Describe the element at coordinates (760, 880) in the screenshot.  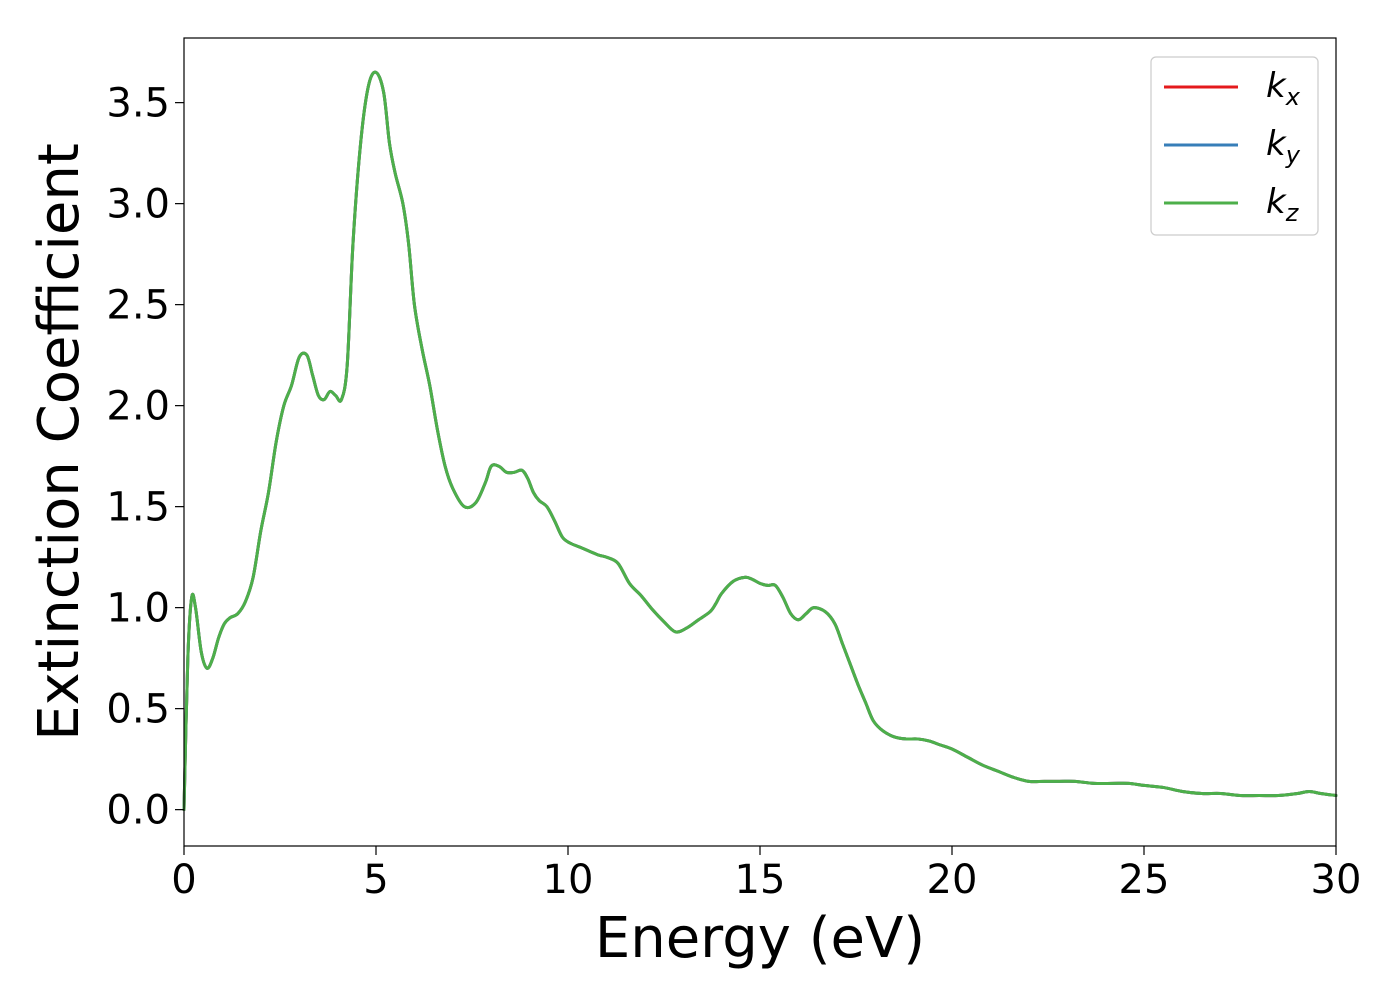
I see `x-tick-label: 15` at that location.